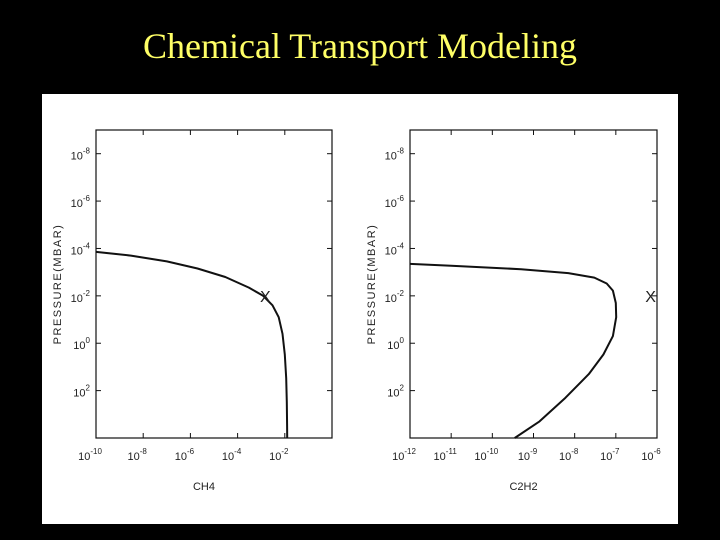 Image resolution: width=720 pixels, height=540 pixels. I want to click on chart-2-y-tick-label: 10⁻², so click(395, 297).